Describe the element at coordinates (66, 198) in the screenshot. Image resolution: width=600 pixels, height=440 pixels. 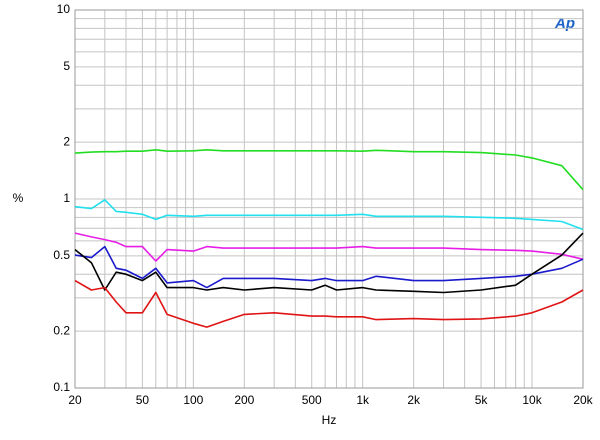
I see `y-tick-label: 1` at that location.